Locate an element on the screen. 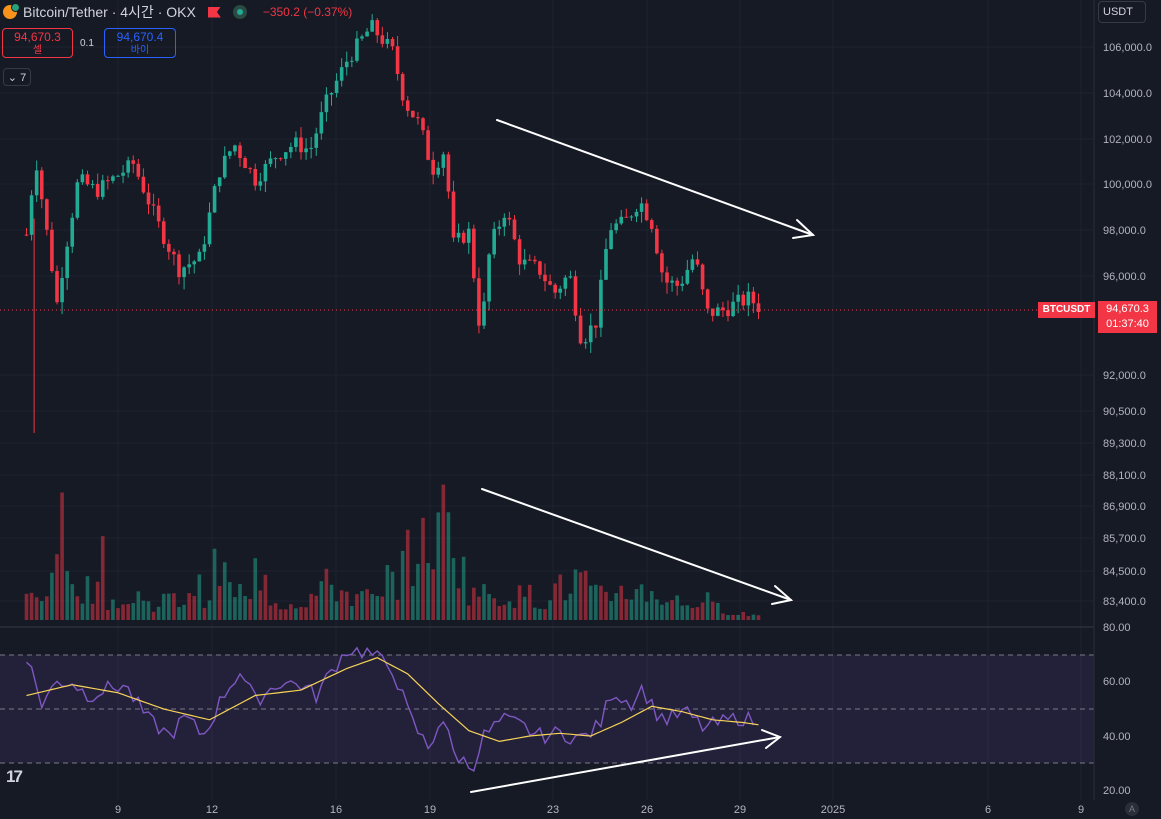  rsi-band-lines is located at coordinates (547, 709).